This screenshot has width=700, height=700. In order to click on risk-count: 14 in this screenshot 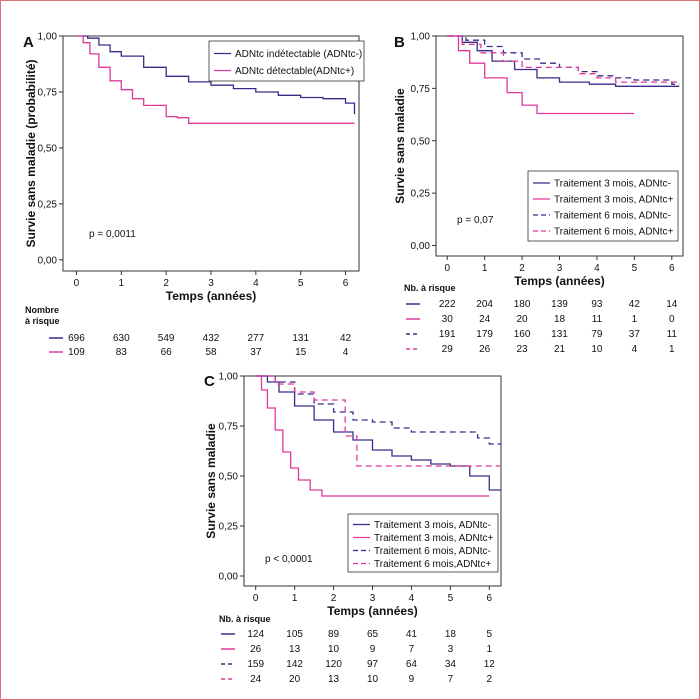, I will do `click(672, 304)`.